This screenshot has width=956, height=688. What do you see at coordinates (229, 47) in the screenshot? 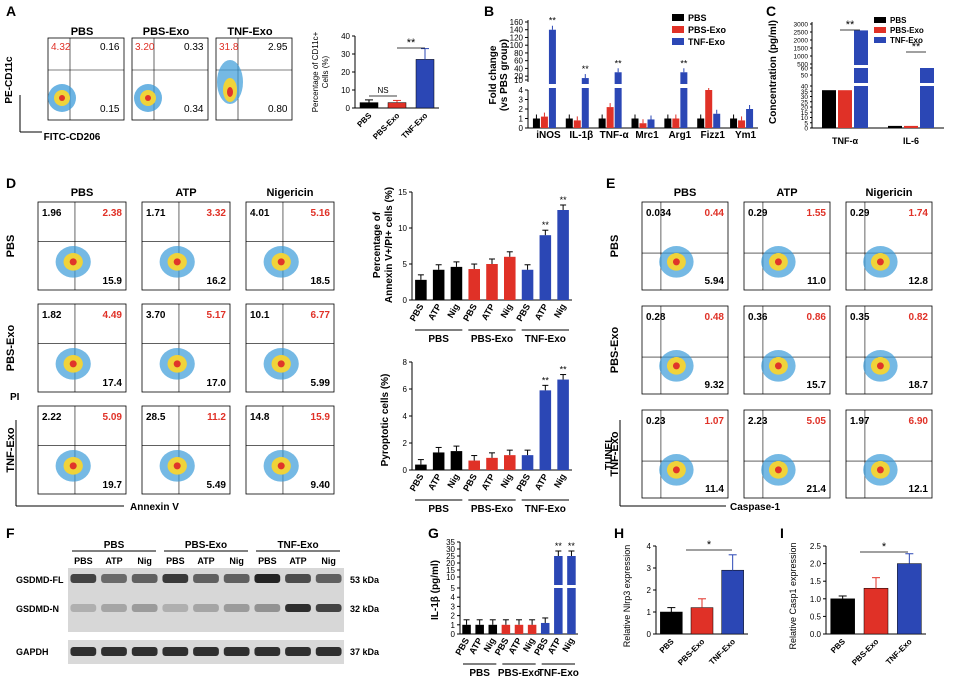
I see `flow-a-q-ul-3: 31.8` at bounding box center [229, 47].